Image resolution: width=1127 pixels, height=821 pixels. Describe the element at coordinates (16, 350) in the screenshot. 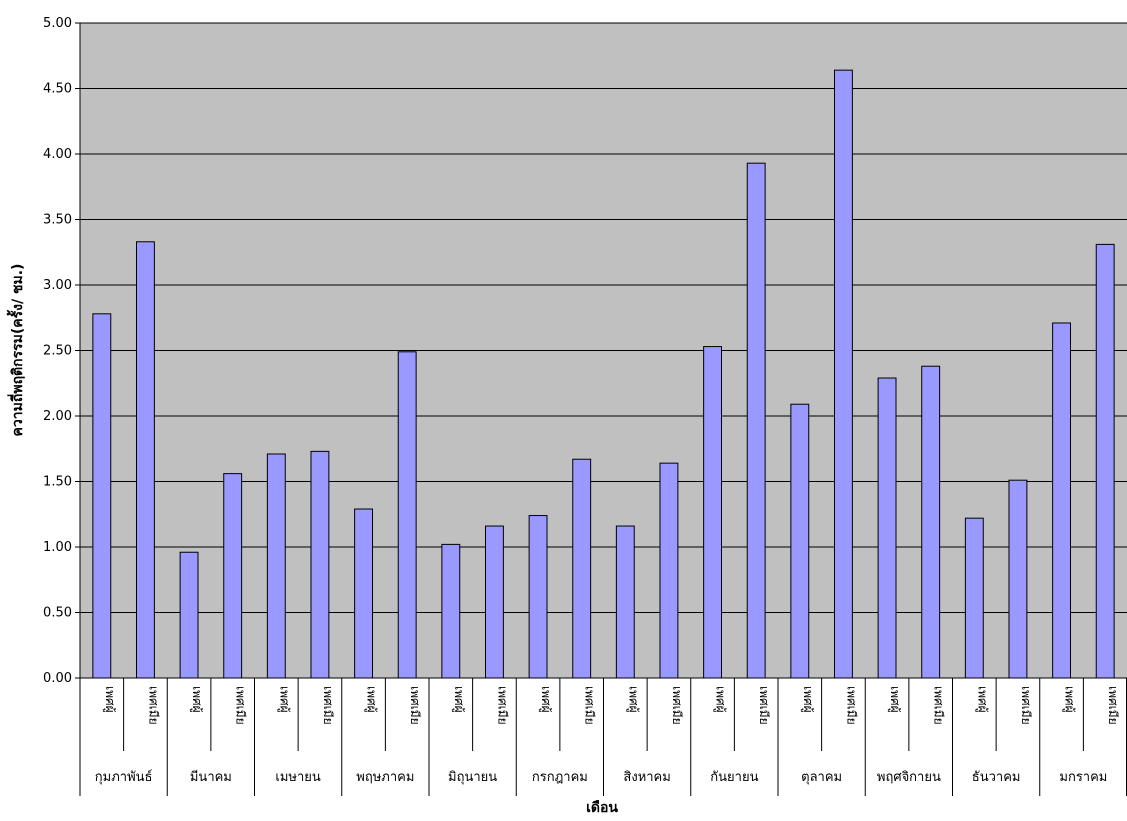

I see `y-axis-title: ความถี่พฤติกรรม(ครั้ง/ ชม.)` at that location.